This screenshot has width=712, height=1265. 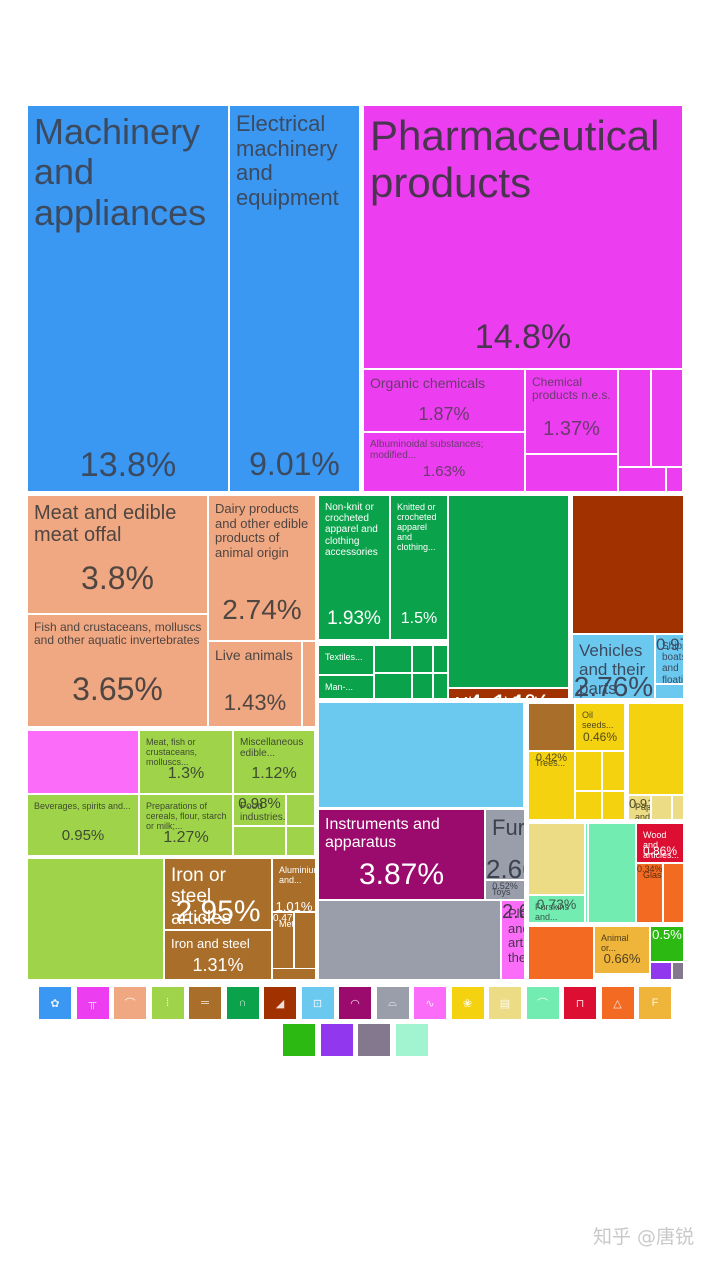 I want to click on tile-label: Electrical machinery and equipment, so click(x=287, y=160).